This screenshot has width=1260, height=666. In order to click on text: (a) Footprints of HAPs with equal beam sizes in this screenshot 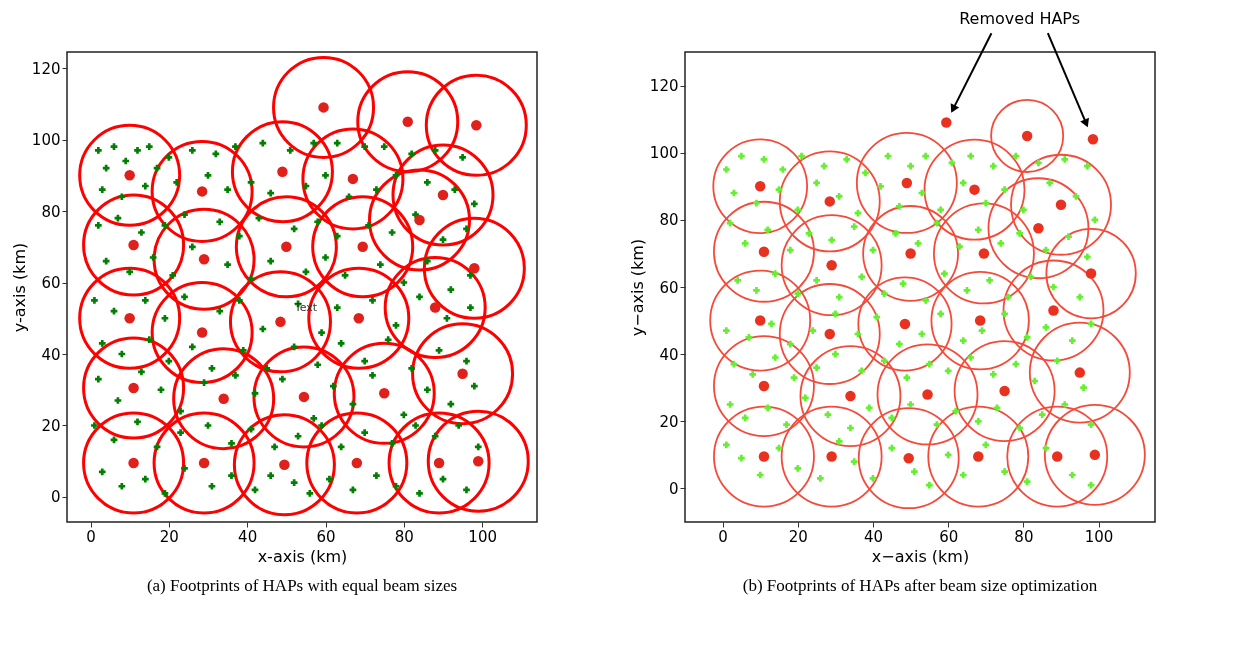, I will do `click(302, 585)`.